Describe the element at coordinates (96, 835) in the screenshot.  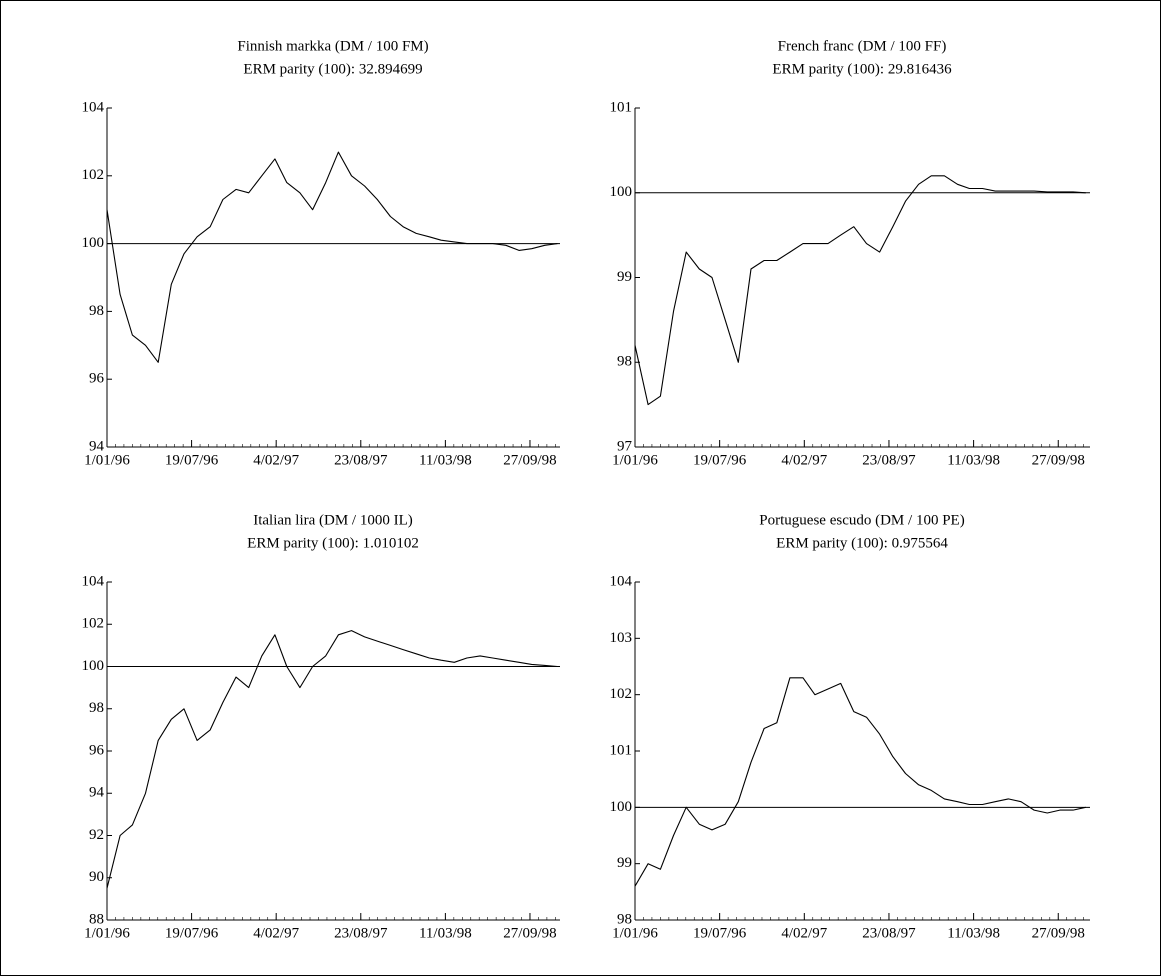
I see `y-tick-label: 92` at that location.